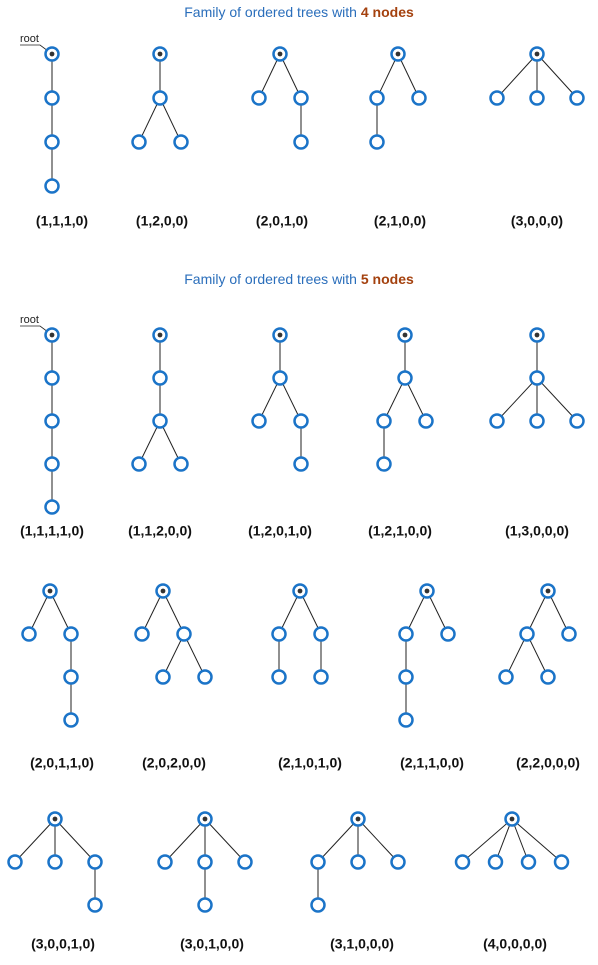  What do you see at coordinates (272, 279) in the screenshot?
I see `title-prefix: Family of ordered trees with` at bounding box center [272, 279].